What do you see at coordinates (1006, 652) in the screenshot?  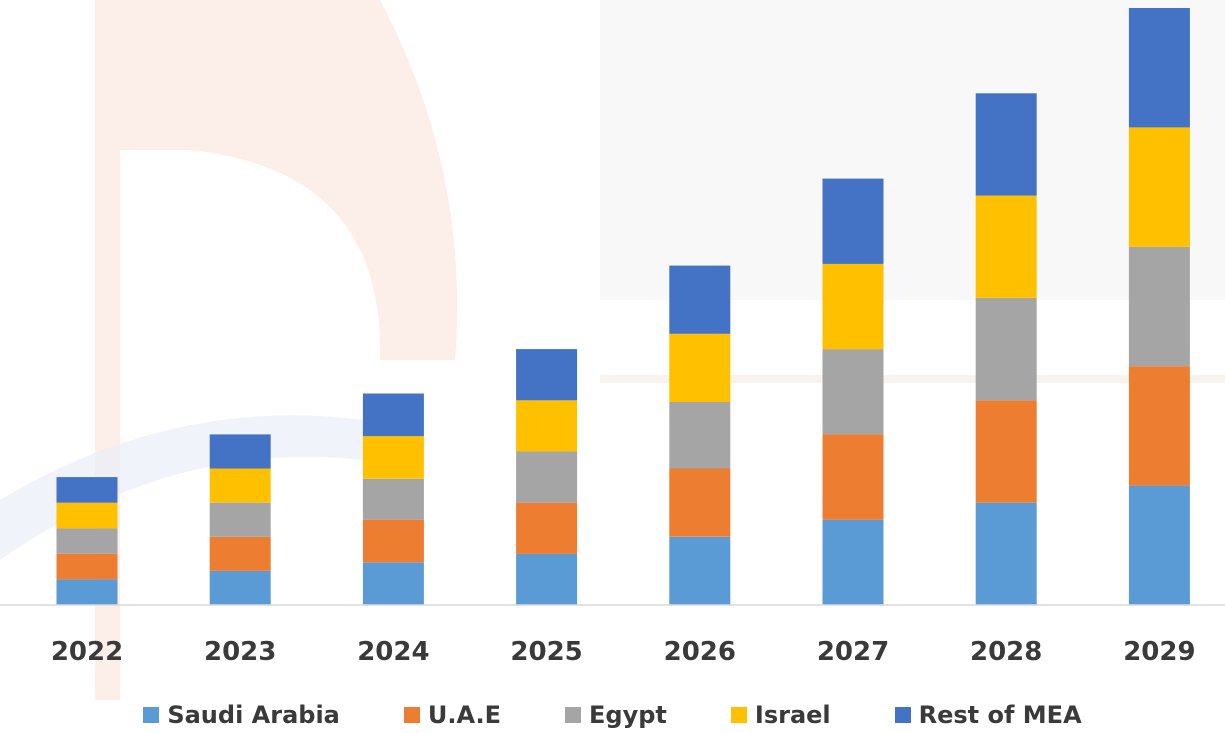 I see `x-tick-label-2028: 2028` at bounding box center [1006, 652].